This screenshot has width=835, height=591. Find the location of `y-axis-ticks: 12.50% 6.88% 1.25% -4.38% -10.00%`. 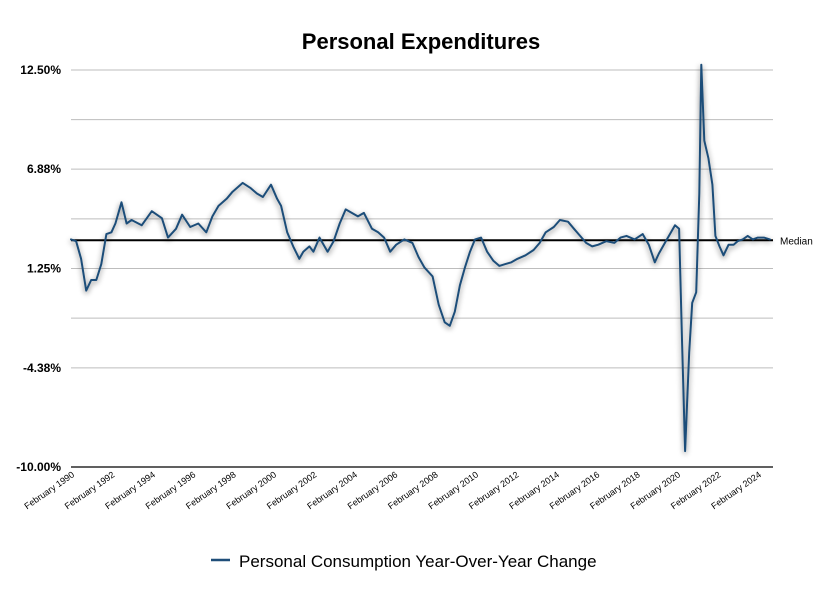

y-axis-ticks: 12.50% 6.88% 1.25% -4.38% -10.00% is located at coordinates (38, 268).